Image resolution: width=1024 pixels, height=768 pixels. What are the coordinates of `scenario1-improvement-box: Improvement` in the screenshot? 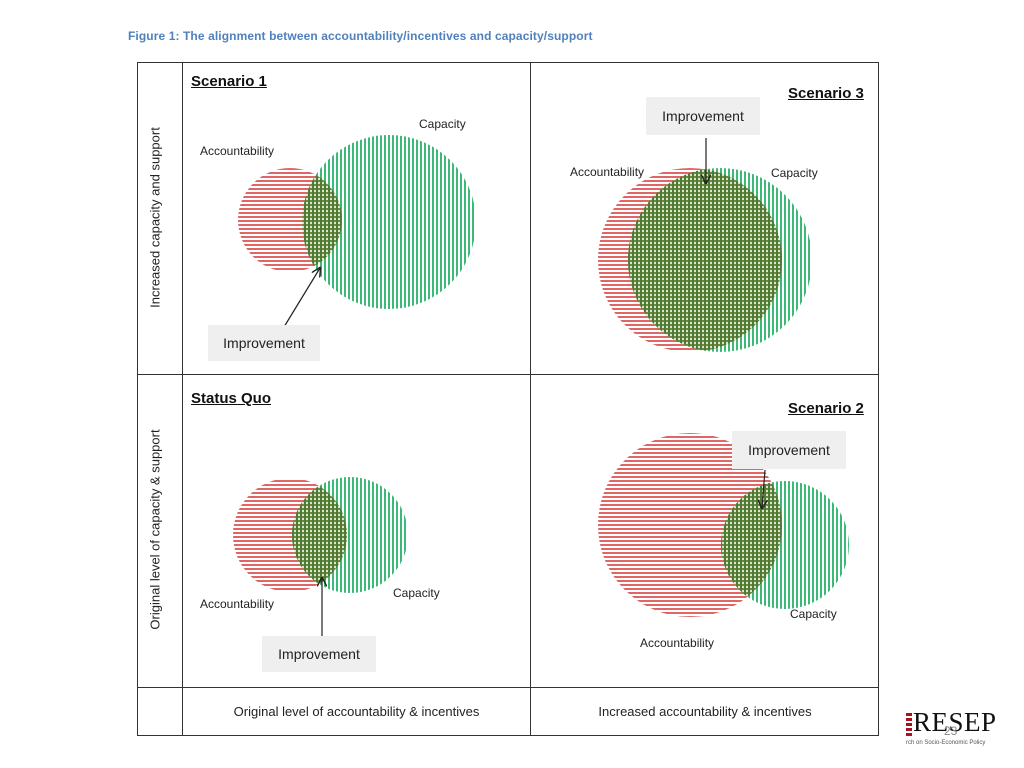 It's located at (264, 343).